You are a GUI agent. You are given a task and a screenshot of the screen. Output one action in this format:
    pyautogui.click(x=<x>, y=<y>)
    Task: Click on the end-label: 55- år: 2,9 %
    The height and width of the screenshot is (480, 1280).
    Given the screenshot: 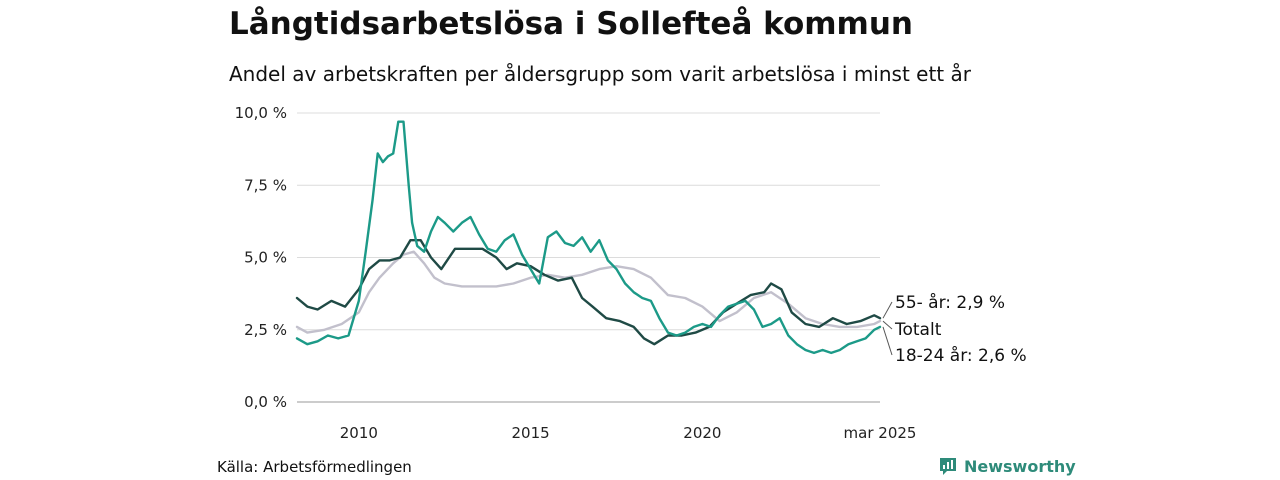 What is the action you would take?
    pyautogui.click(x=950, y=302)
    